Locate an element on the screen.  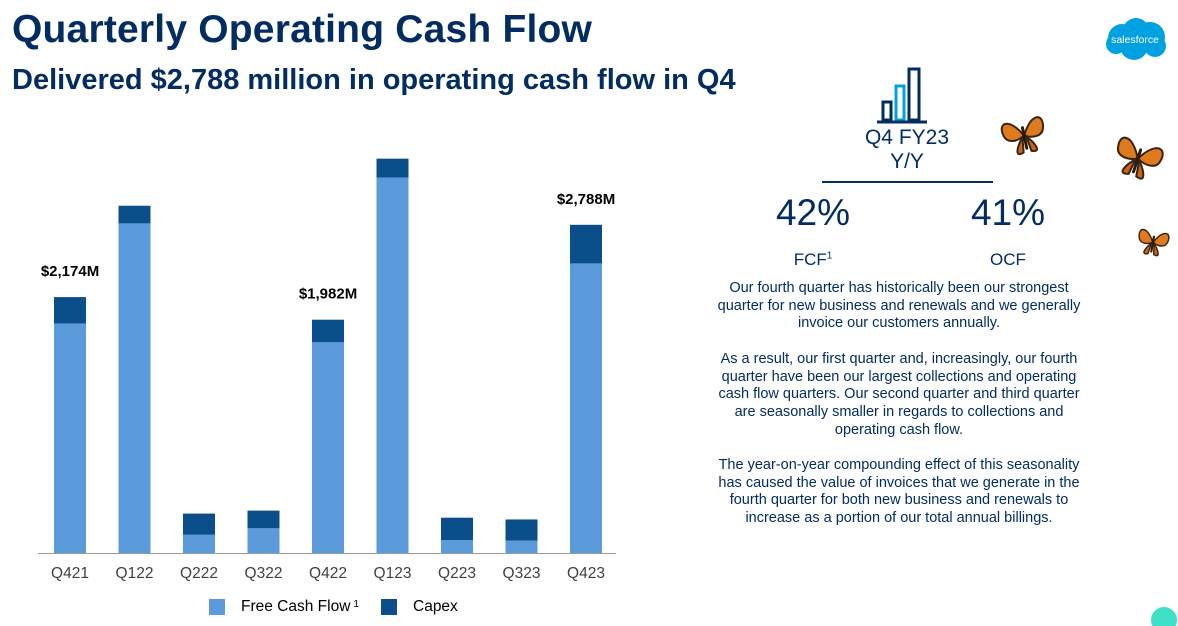
teal-decoration is located at coordinates (1164, 616).